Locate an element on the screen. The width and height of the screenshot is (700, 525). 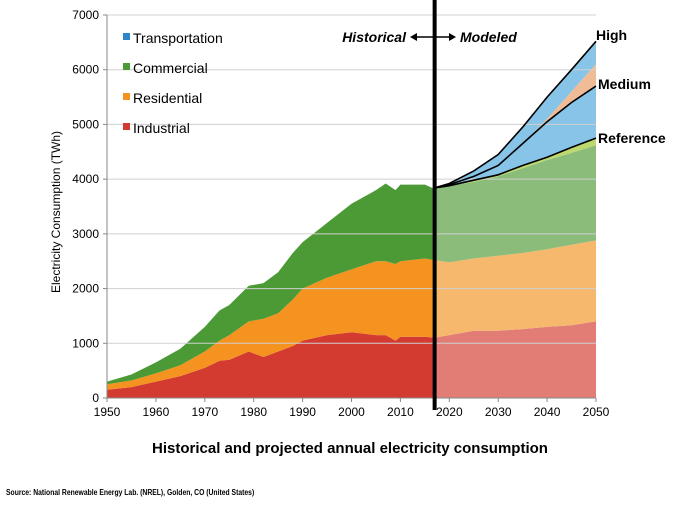
area-residential-projected is located at coordinates (515, 289).